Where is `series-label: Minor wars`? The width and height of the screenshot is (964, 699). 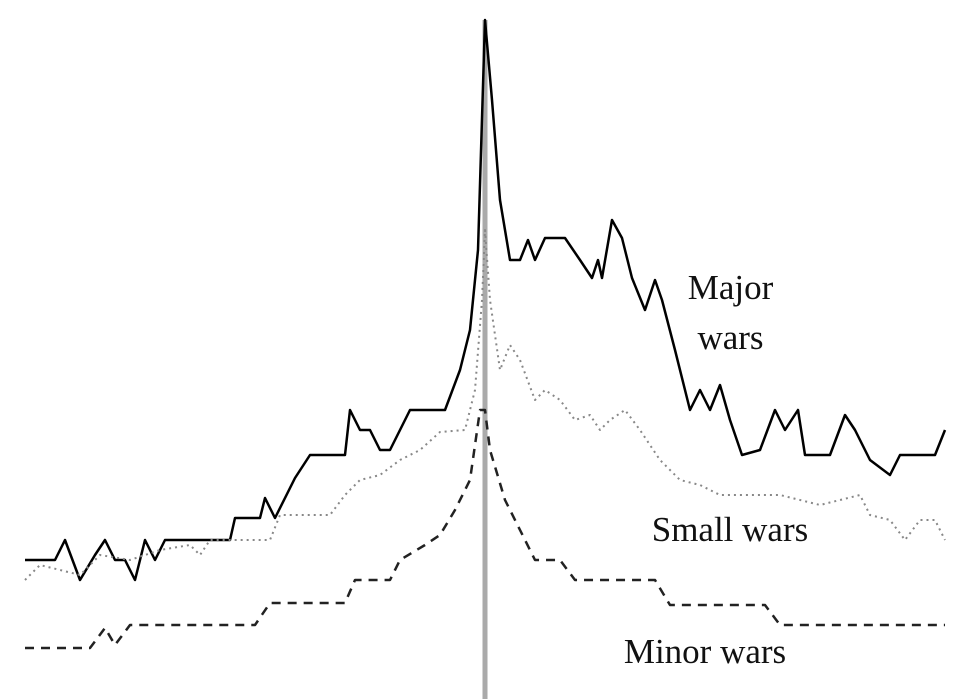 series-label: Minor wars is located at coordinates (705, 651).